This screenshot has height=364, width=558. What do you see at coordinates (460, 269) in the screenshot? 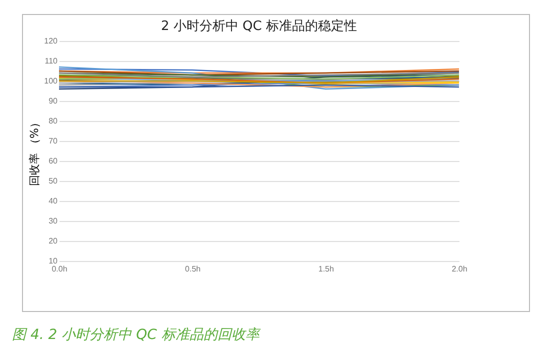
I see `x-tick-label: 2.0h` at bounding box center [460, 269].